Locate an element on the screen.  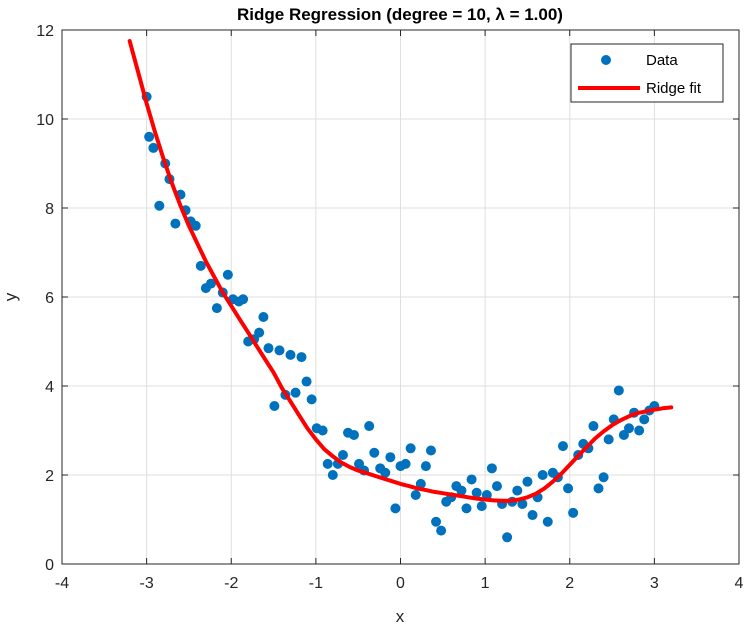
legend-label-fit: Ridge fit is located at coordinates (674, 88).